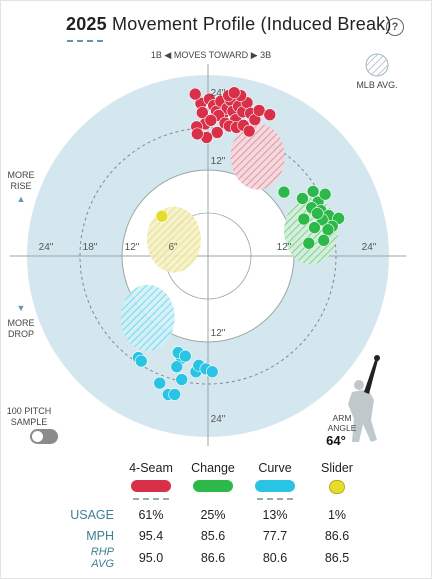 The image size is (432, 579). Describe the element at coordinates (284, 247) in the screenshot. I see `tick-h-right-12: 12"` at that location.